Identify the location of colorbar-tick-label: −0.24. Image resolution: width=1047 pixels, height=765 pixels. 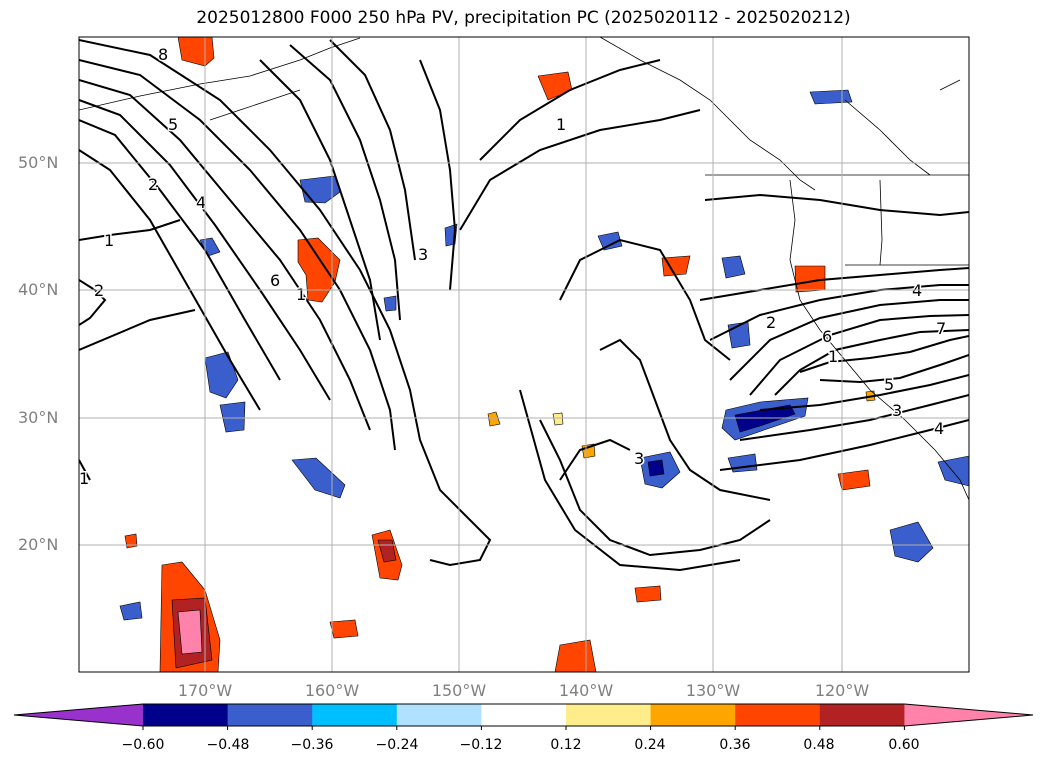
(397, 745).